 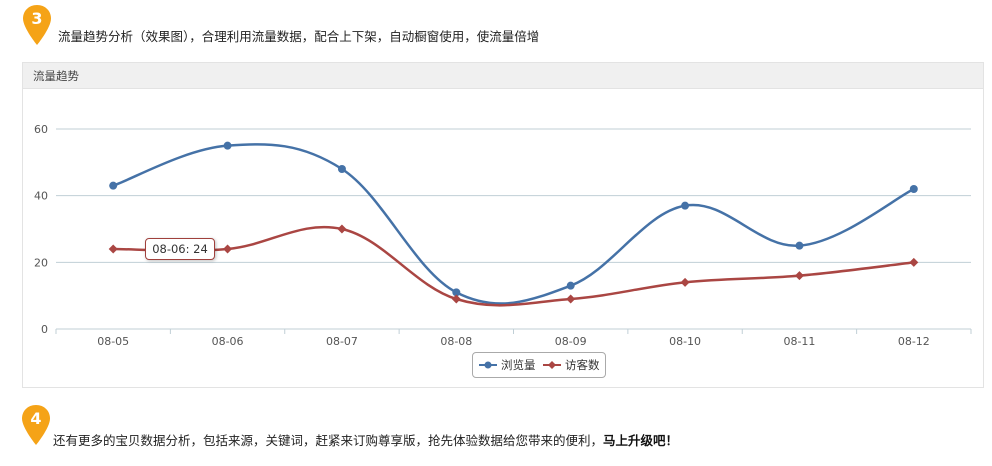 What do you see at coordinates (503, 76) in the screenshot?
I see `panel-title: 流量趋势` at bounding box center [503, 76].